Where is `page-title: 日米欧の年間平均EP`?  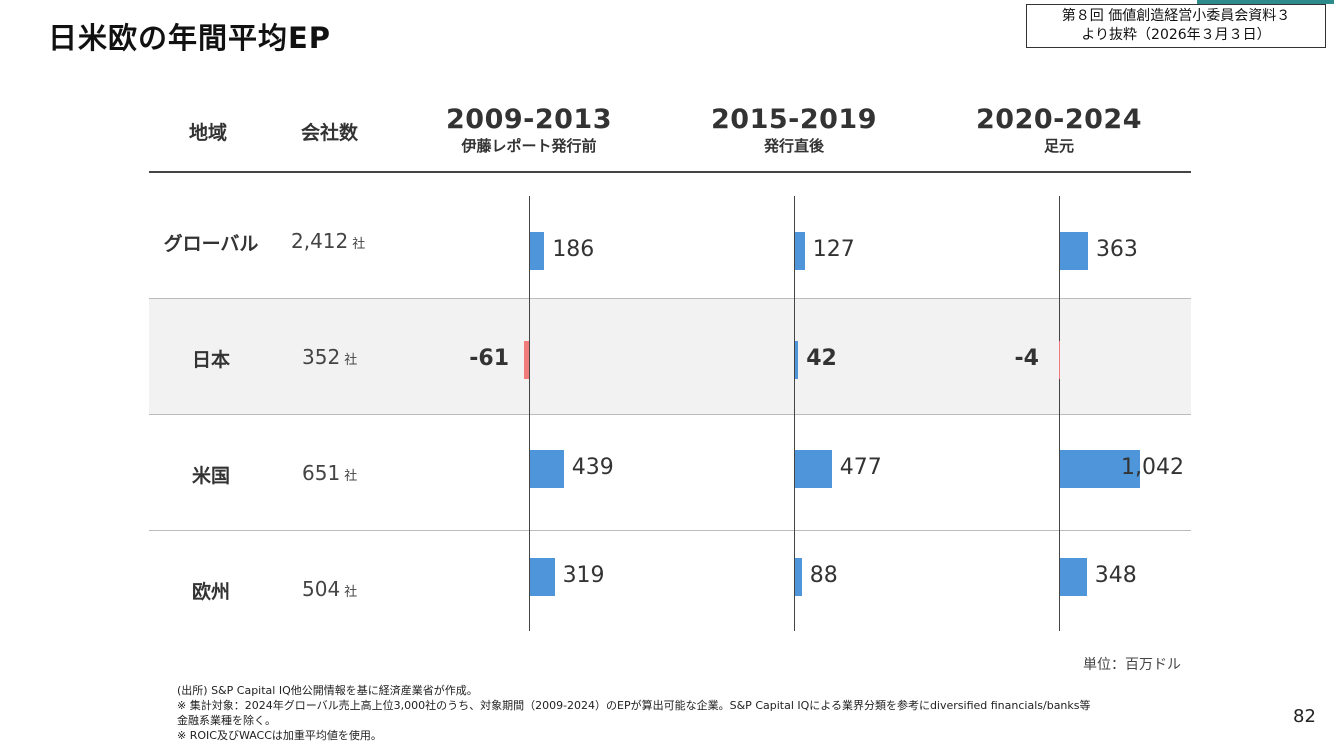 page-title: 日米欧の年間平均EP is located at coordinates (190, 38).